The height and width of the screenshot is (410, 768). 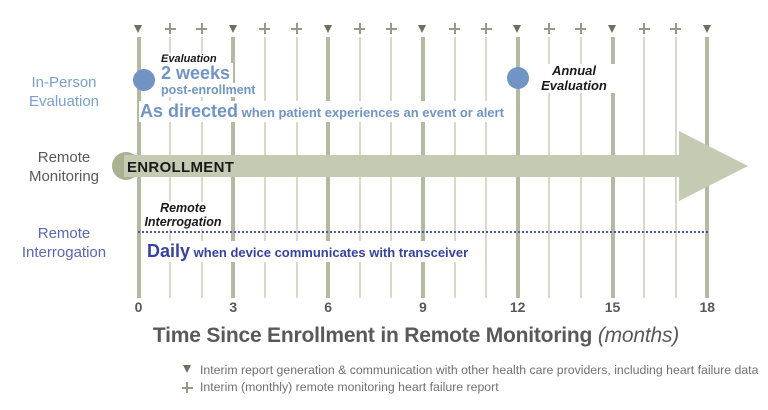 I want to click on remote-interrogation-tag: Remote Interrogation, so click(x=183, y=215).